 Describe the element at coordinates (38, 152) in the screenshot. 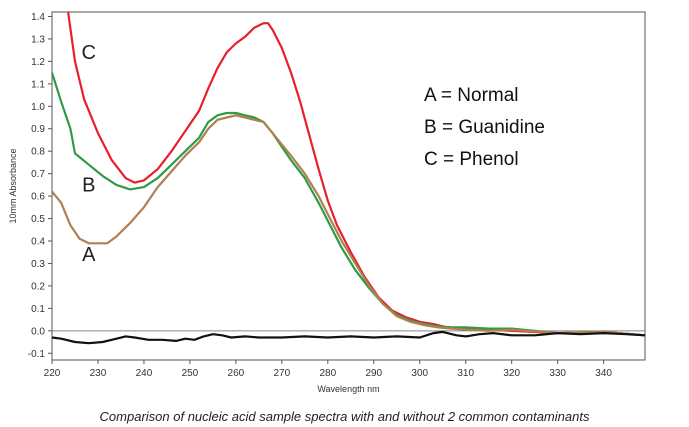

I see `y-tick-label: 0.8` at that location.